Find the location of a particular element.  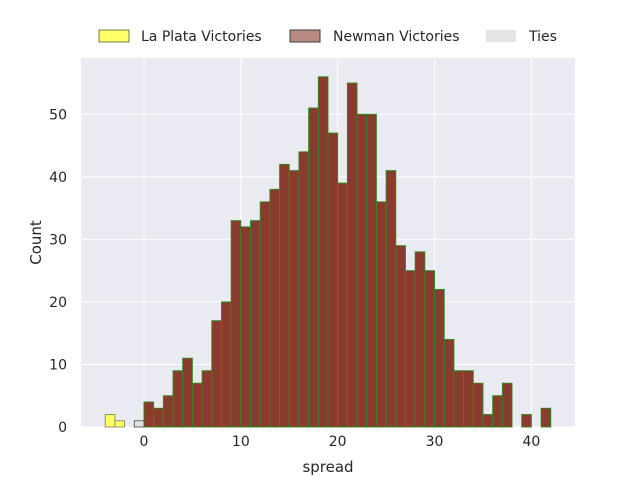

y-tick-label: 20 is located at coordinates (58, 303).